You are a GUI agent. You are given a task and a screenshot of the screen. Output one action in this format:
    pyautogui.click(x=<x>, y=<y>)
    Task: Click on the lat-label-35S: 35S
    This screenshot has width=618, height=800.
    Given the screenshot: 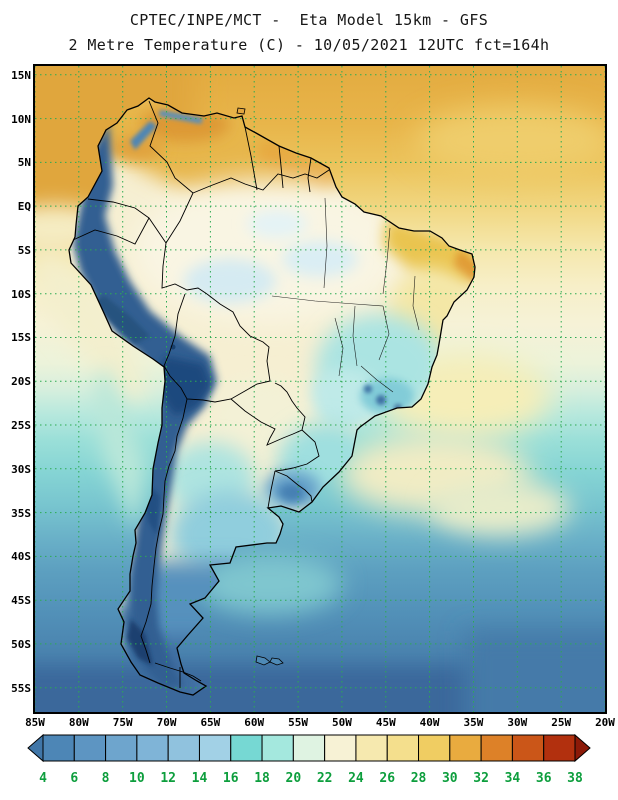 What is the action you would take?
    pyautogui.click(x=21, y=513)
    